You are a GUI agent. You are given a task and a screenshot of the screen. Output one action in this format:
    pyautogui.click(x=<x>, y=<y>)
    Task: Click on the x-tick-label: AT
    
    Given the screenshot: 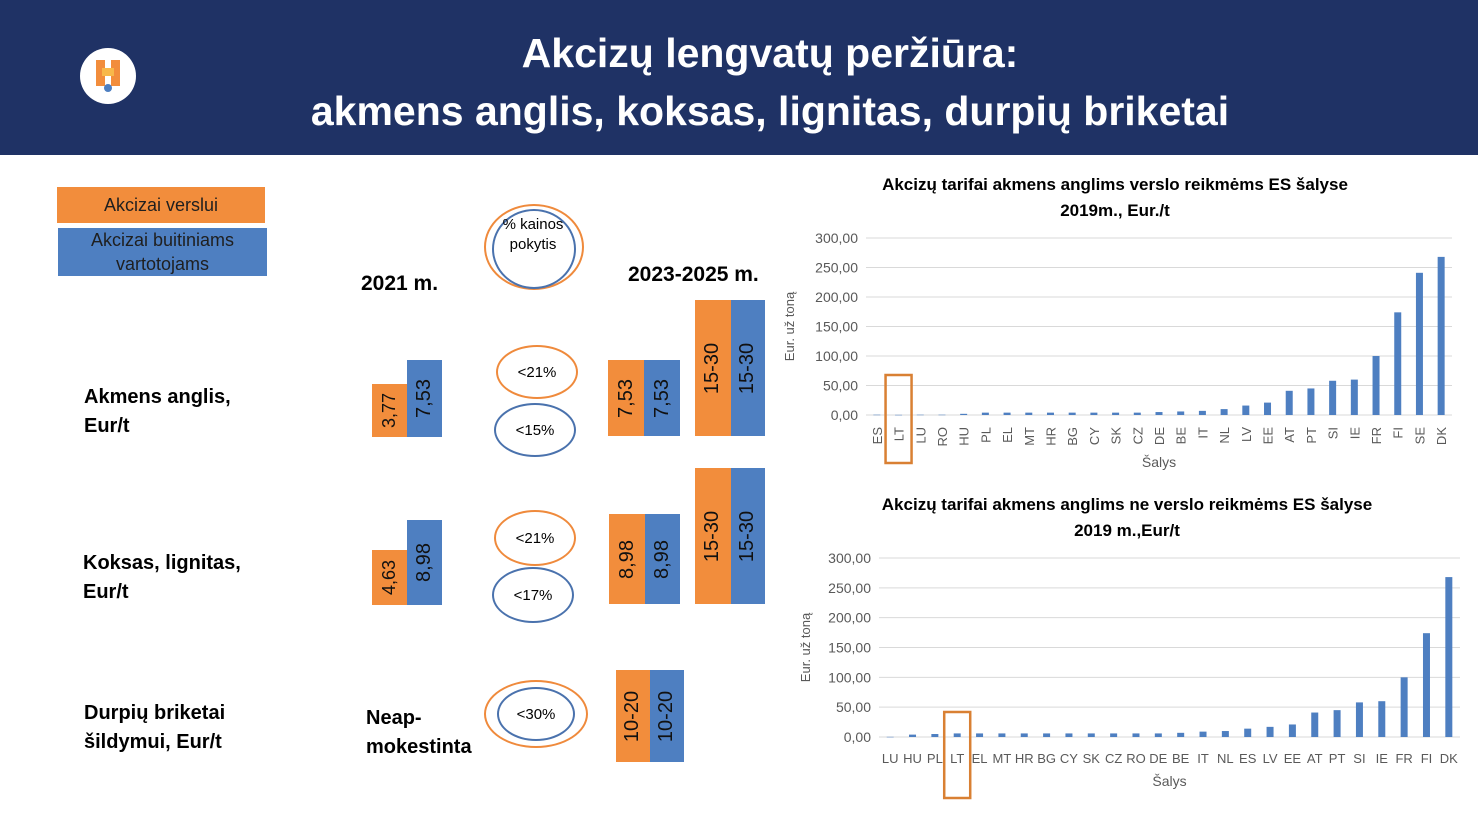 What is the action you would take?
    pyautogui.click(x=1289, y=435)
    